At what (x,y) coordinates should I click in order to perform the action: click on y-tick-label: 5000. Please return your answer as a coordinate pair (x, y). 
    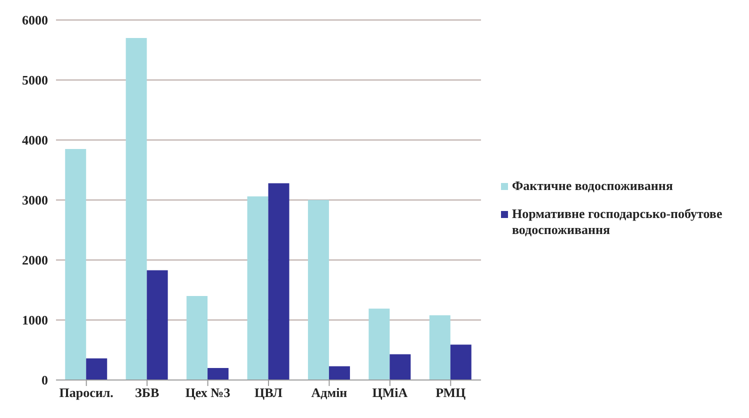
    Looking at the image, I should click on (35, 80).